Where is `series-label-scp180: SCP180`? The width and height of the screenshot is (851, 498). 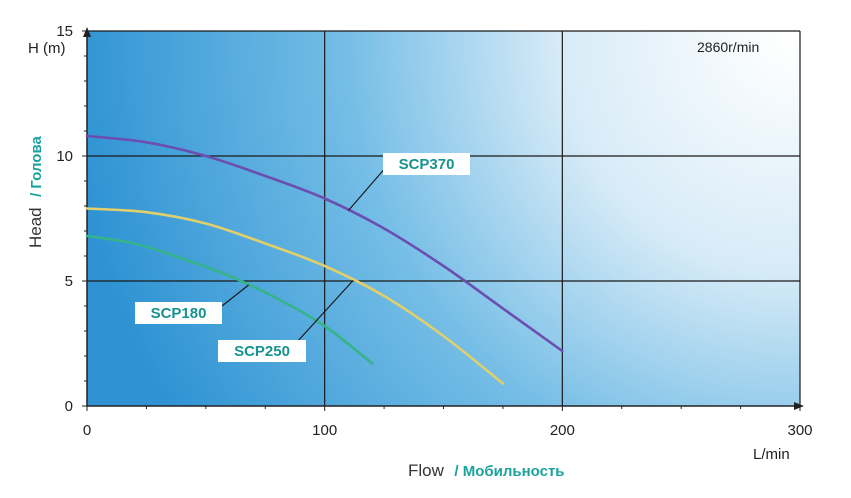
series-label-scp180: SCP180 is located at coordinates (179, 313).